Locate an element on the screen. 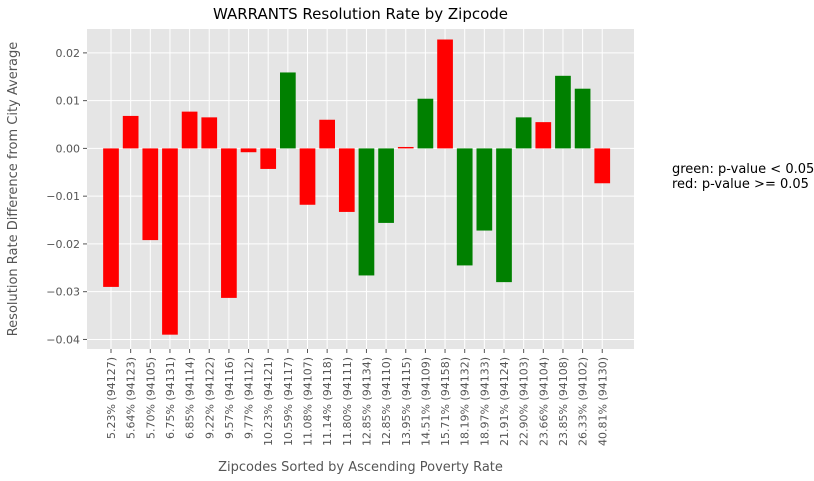 Image resolution: width=814 pixels, height=481 pixels. chart-title: WARRANTS Resolution Rate by Zipcode is located at coordinates (360, 14).